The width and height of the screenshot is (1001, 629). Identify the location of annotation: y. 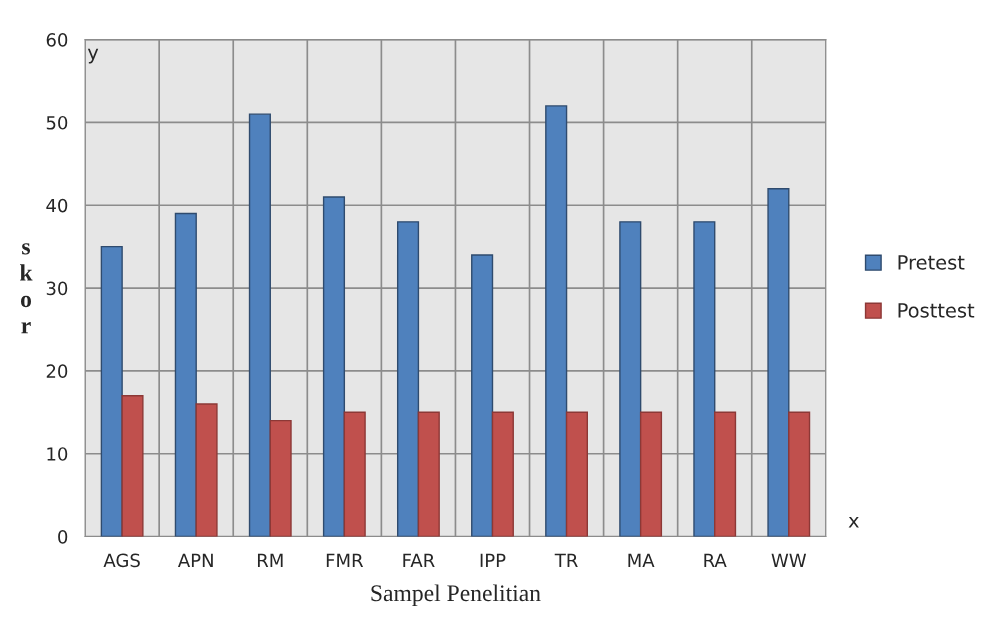
(93, 56).